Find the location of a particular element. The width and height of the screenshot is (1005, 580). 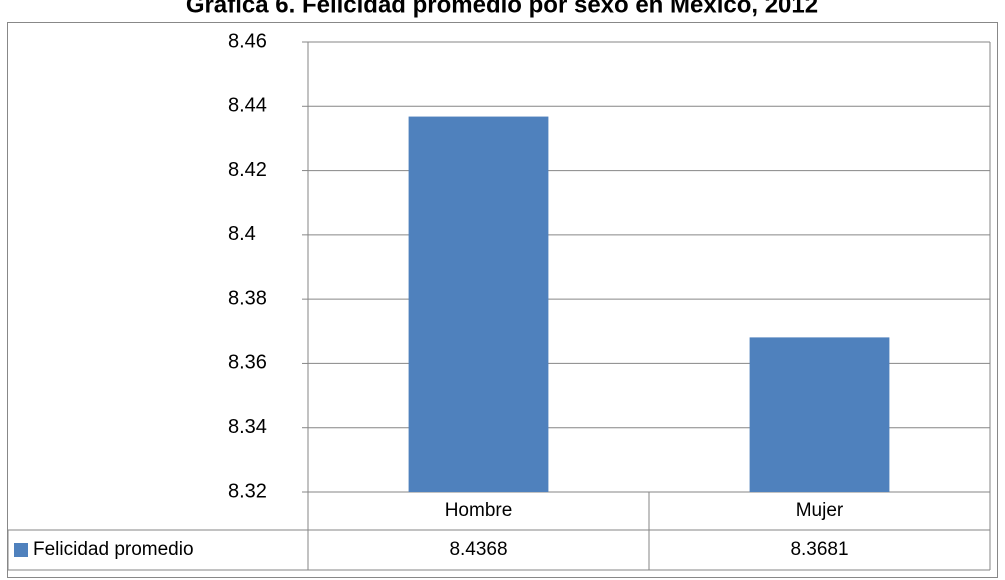

table-value: 8.4368 is located at coordinates (478, 549).